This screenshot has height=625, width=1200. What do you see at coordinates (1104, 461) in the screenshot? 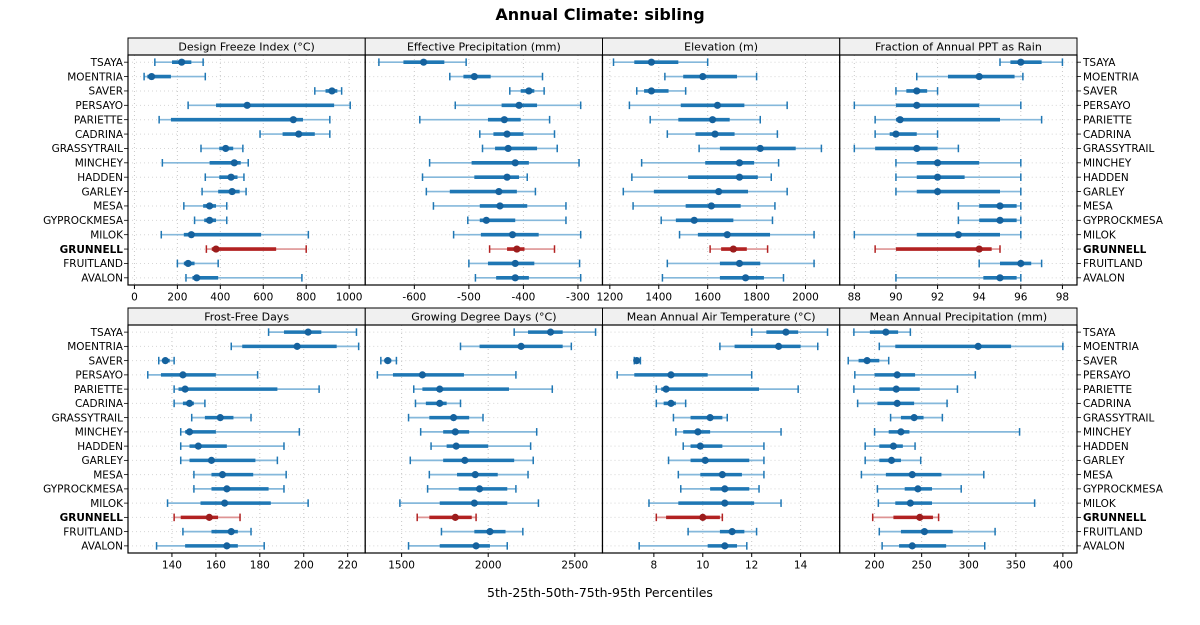
I see `site-label-right-garley: GARLEY` at bounding box center [1104, 461].